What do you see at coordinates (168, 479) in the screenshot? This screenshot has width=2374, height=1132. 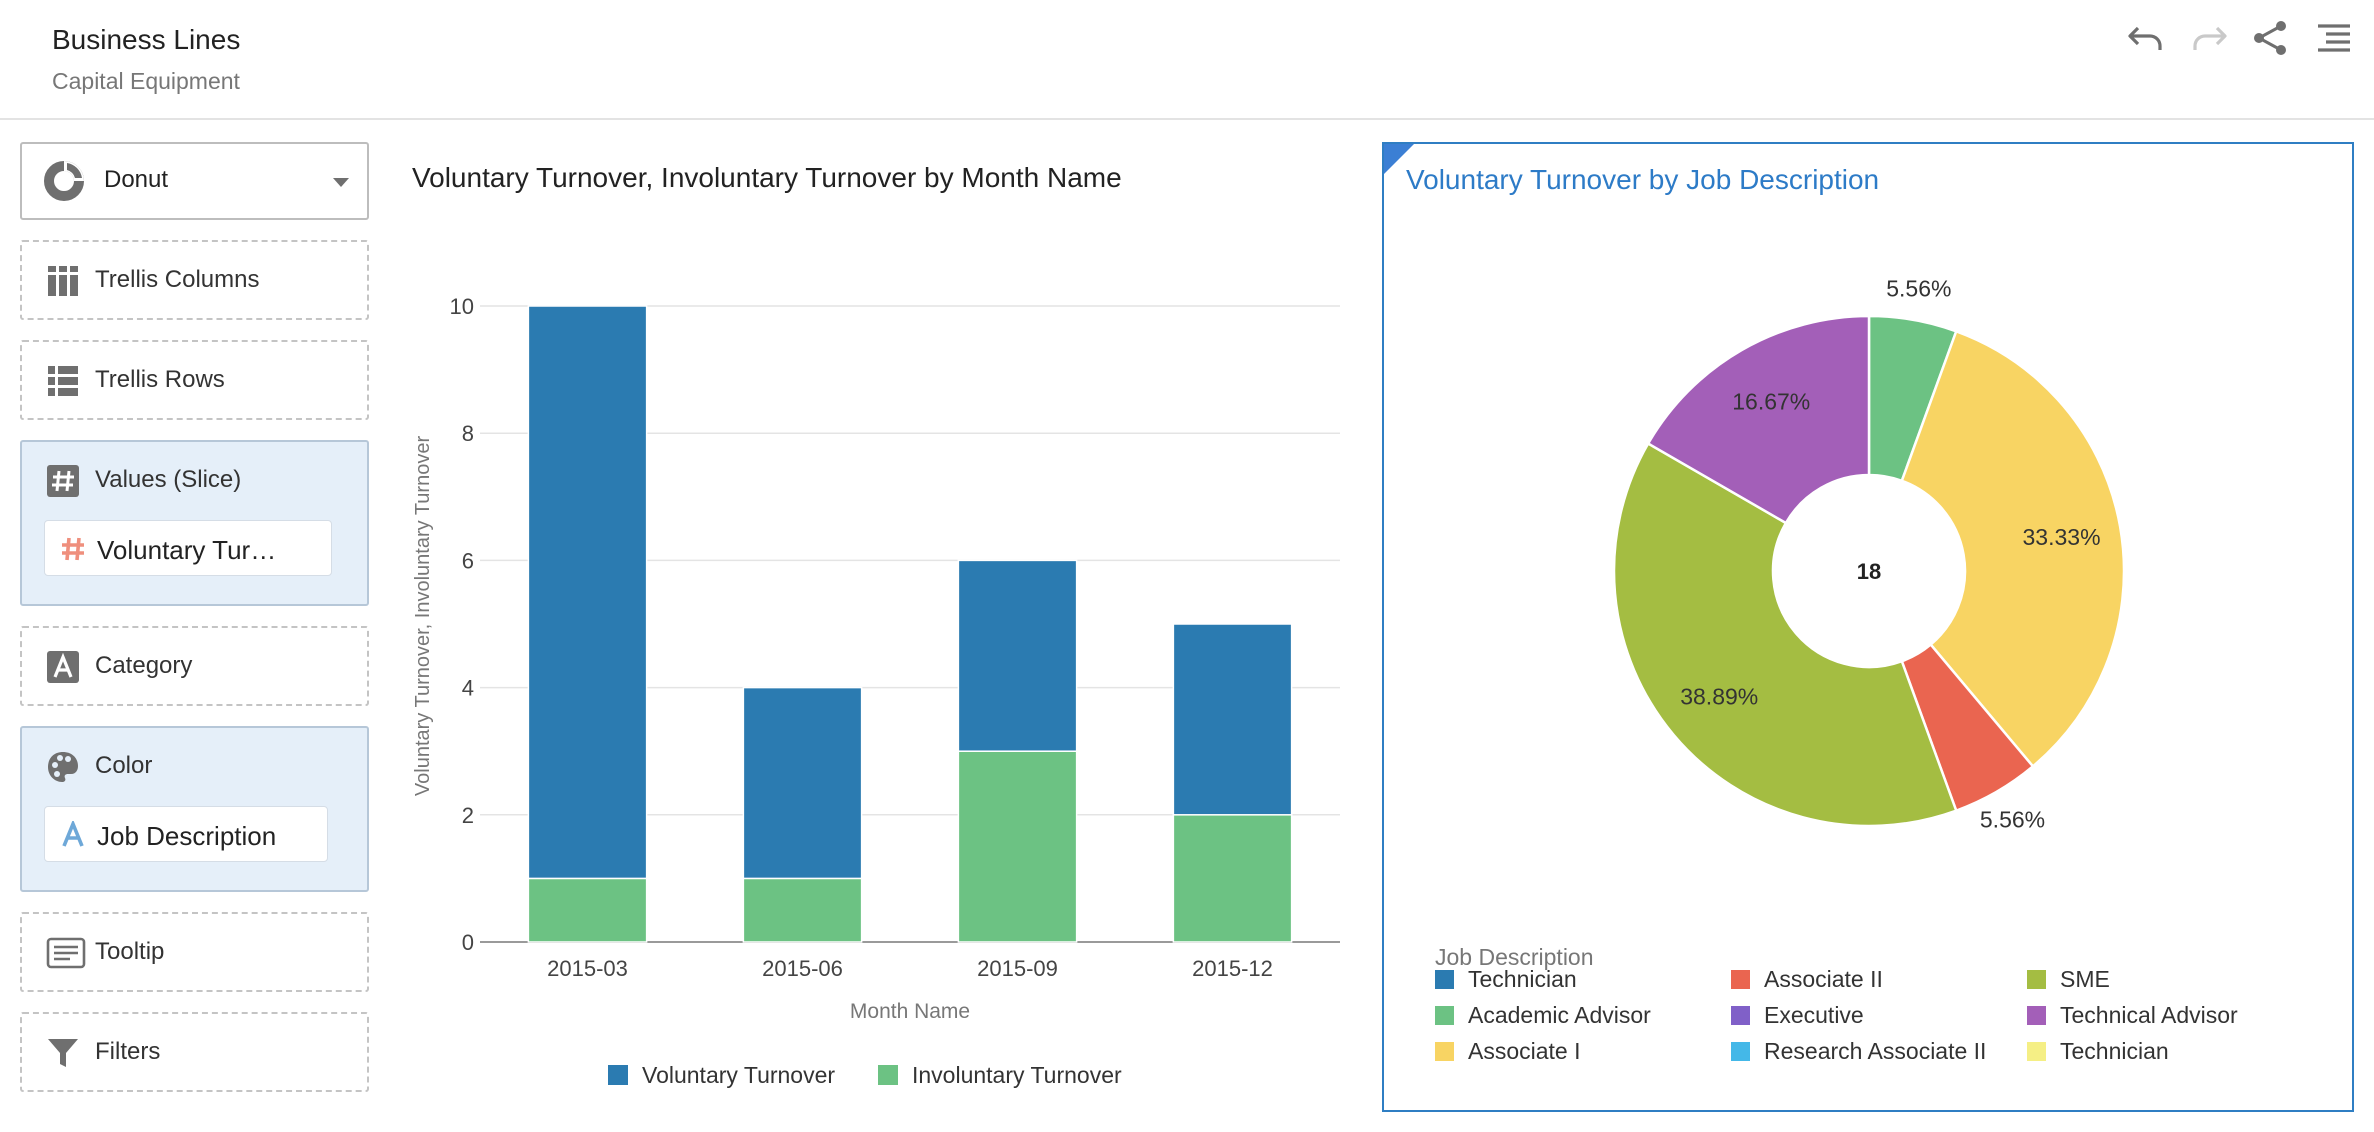 I see `values-slice-label: Values (Slice)` at bounding box center [168, 479].